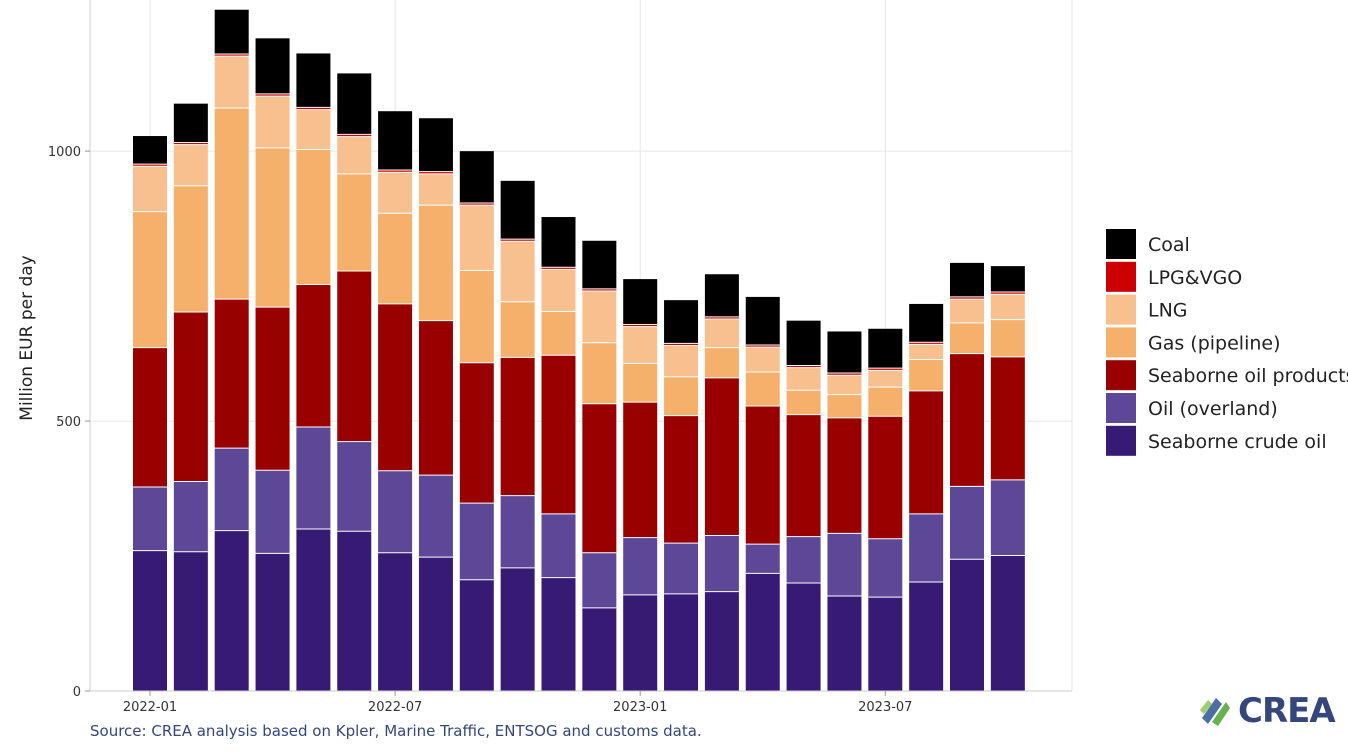 Image resolution: width=1348 pixels, height=754 pixels. What do you see at coordinates (926, 375) in the screenshot?
I see `bar-gas-pipeline--2023-08` at bounding box center [926, 375].